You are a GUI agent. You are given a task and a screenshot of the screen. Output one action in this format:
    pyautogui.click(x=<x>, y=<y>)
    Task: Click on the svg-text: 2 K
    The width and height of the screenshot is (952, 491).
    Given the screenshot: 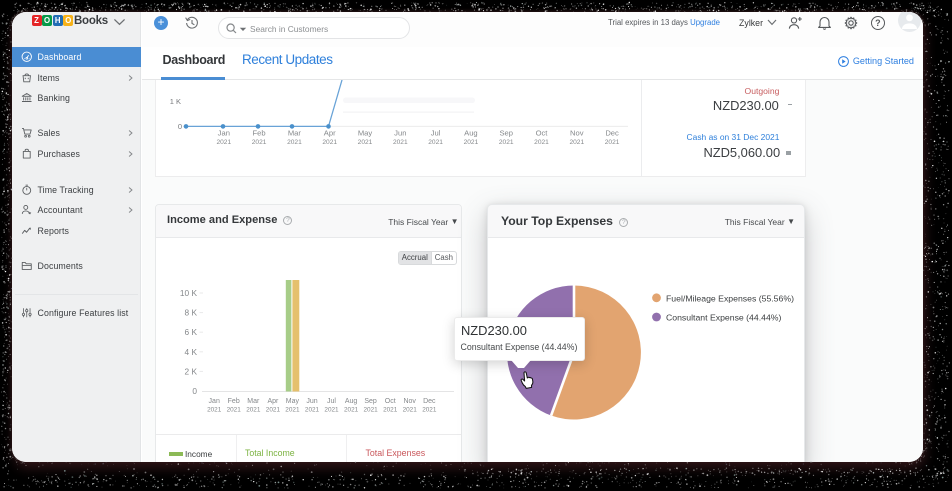 What is the action you would take?
    pyautogui.click(x=191, y=371)
    